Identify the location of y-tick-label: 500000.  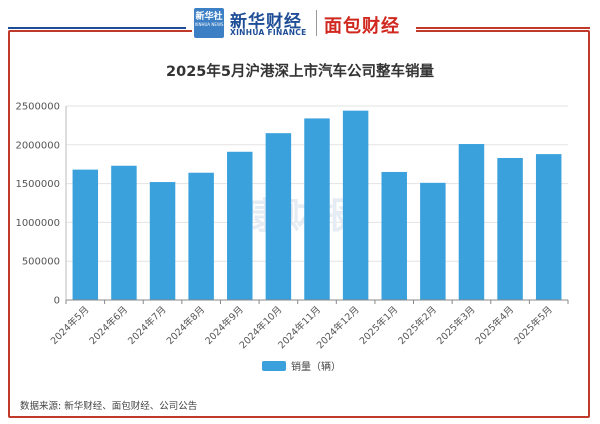
(41, 262).